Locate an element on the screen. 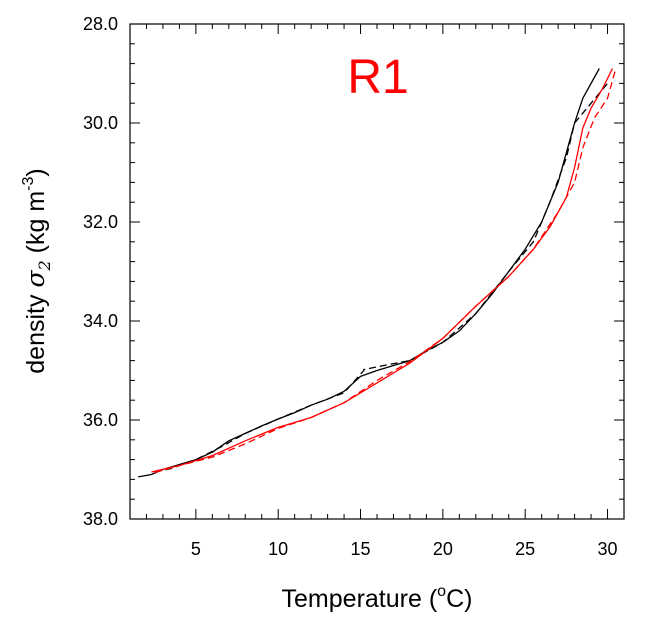 This screenshot has height=623, width=650. x-axis-title-suffix: C) is located at coordinates (459, 599).